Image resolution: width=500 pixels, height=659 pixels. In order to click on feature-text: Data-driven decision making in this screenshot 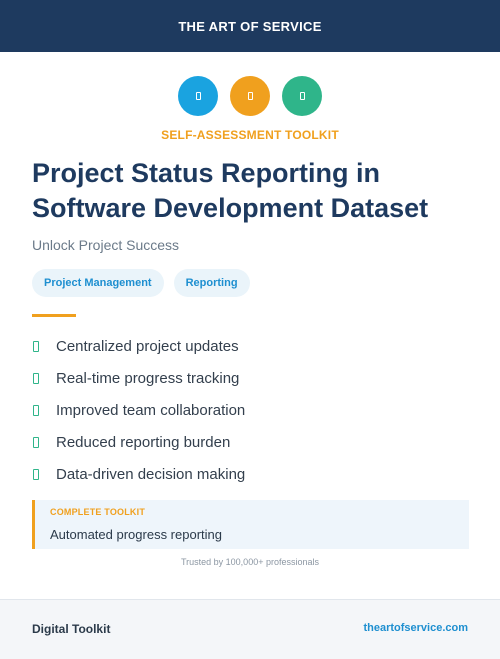, I will do `click(151, 474)`.